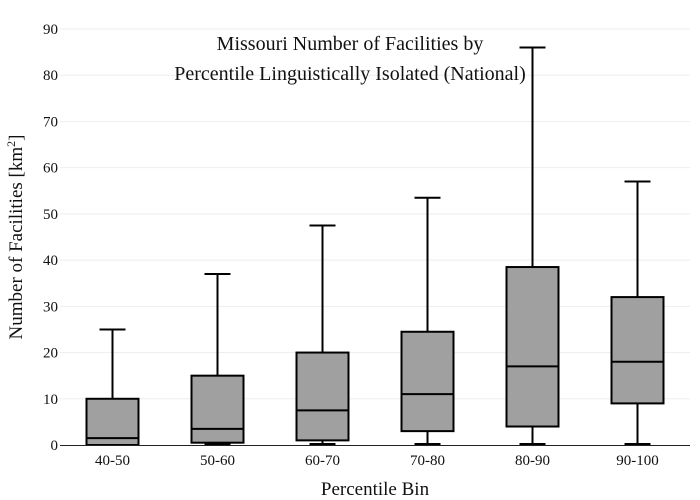  Describe the element at coordinates (217, 461) in the screenshot. I see `x-tick-label: 50-60` at that location.